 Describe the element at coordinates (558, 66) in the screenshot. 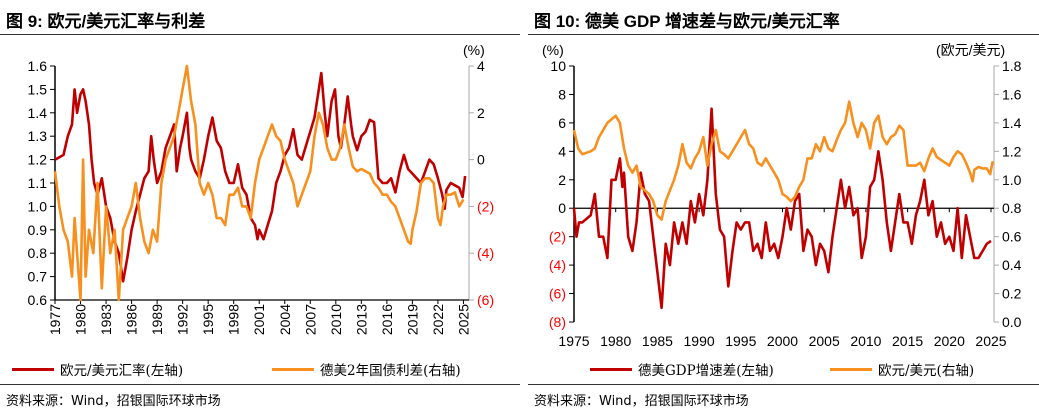

I see `y-left-tick-label: 10` at that location.